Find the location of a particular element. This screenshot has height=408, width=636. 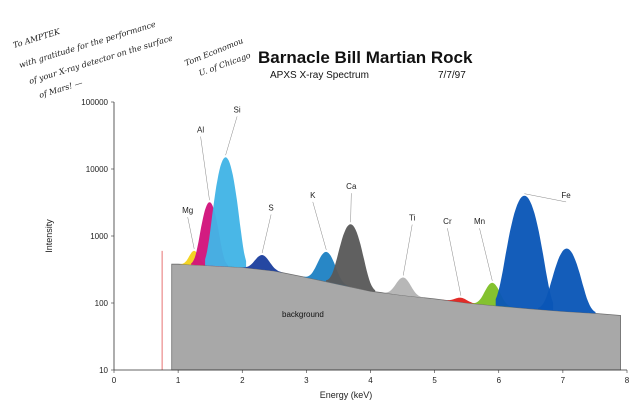

element-label-mn: Mn is located at coordinates (479, 221).